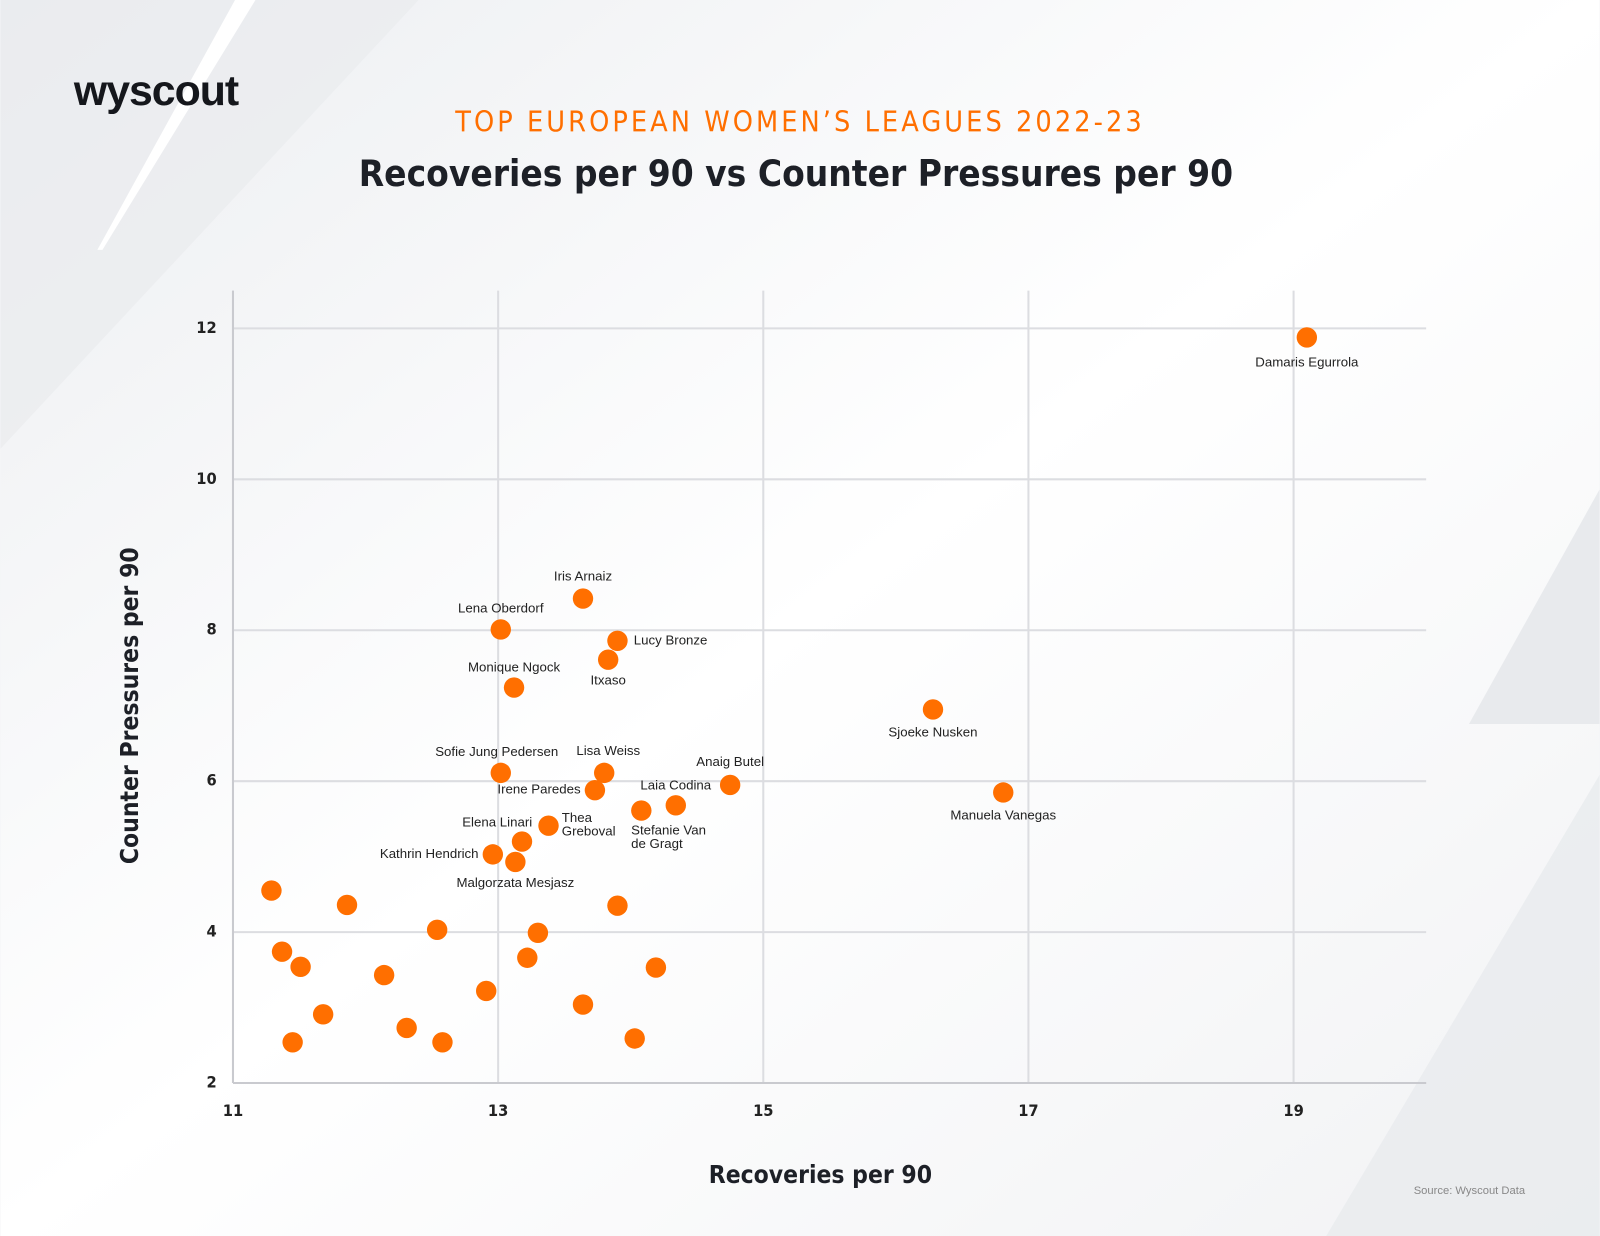 The height and width of the screenshot is (1236, 1600). Describe the element at coordinates (233, 1110) in the screenshot. I see `x-tick-label: 11` at that location.